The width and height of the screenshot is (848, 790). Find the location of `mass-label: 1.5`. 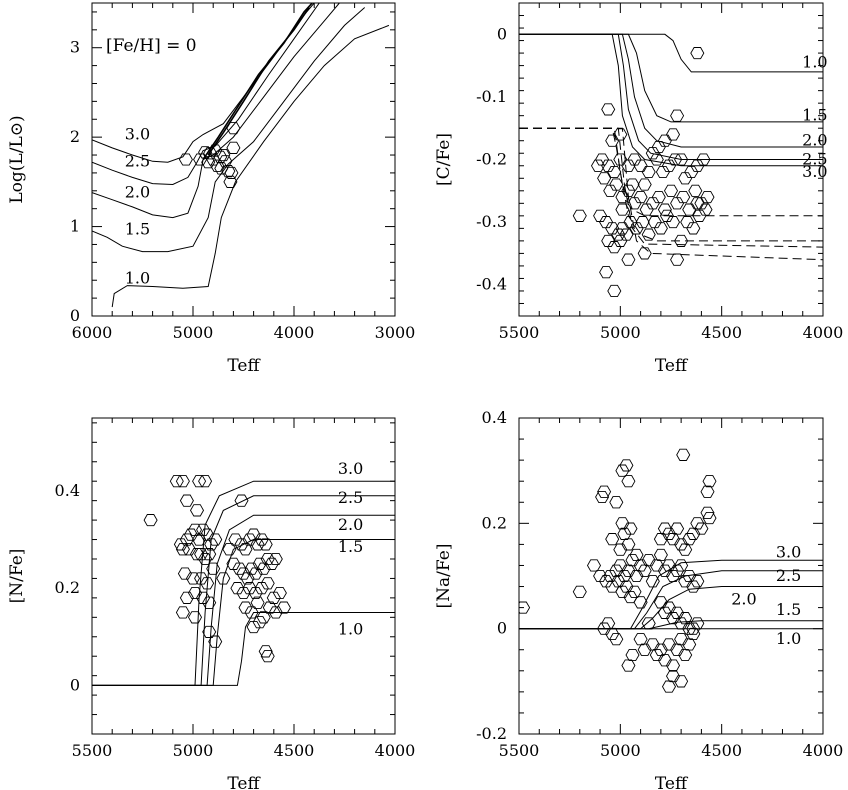

mass-label: 1.5 is located at coordinates (788, 609).